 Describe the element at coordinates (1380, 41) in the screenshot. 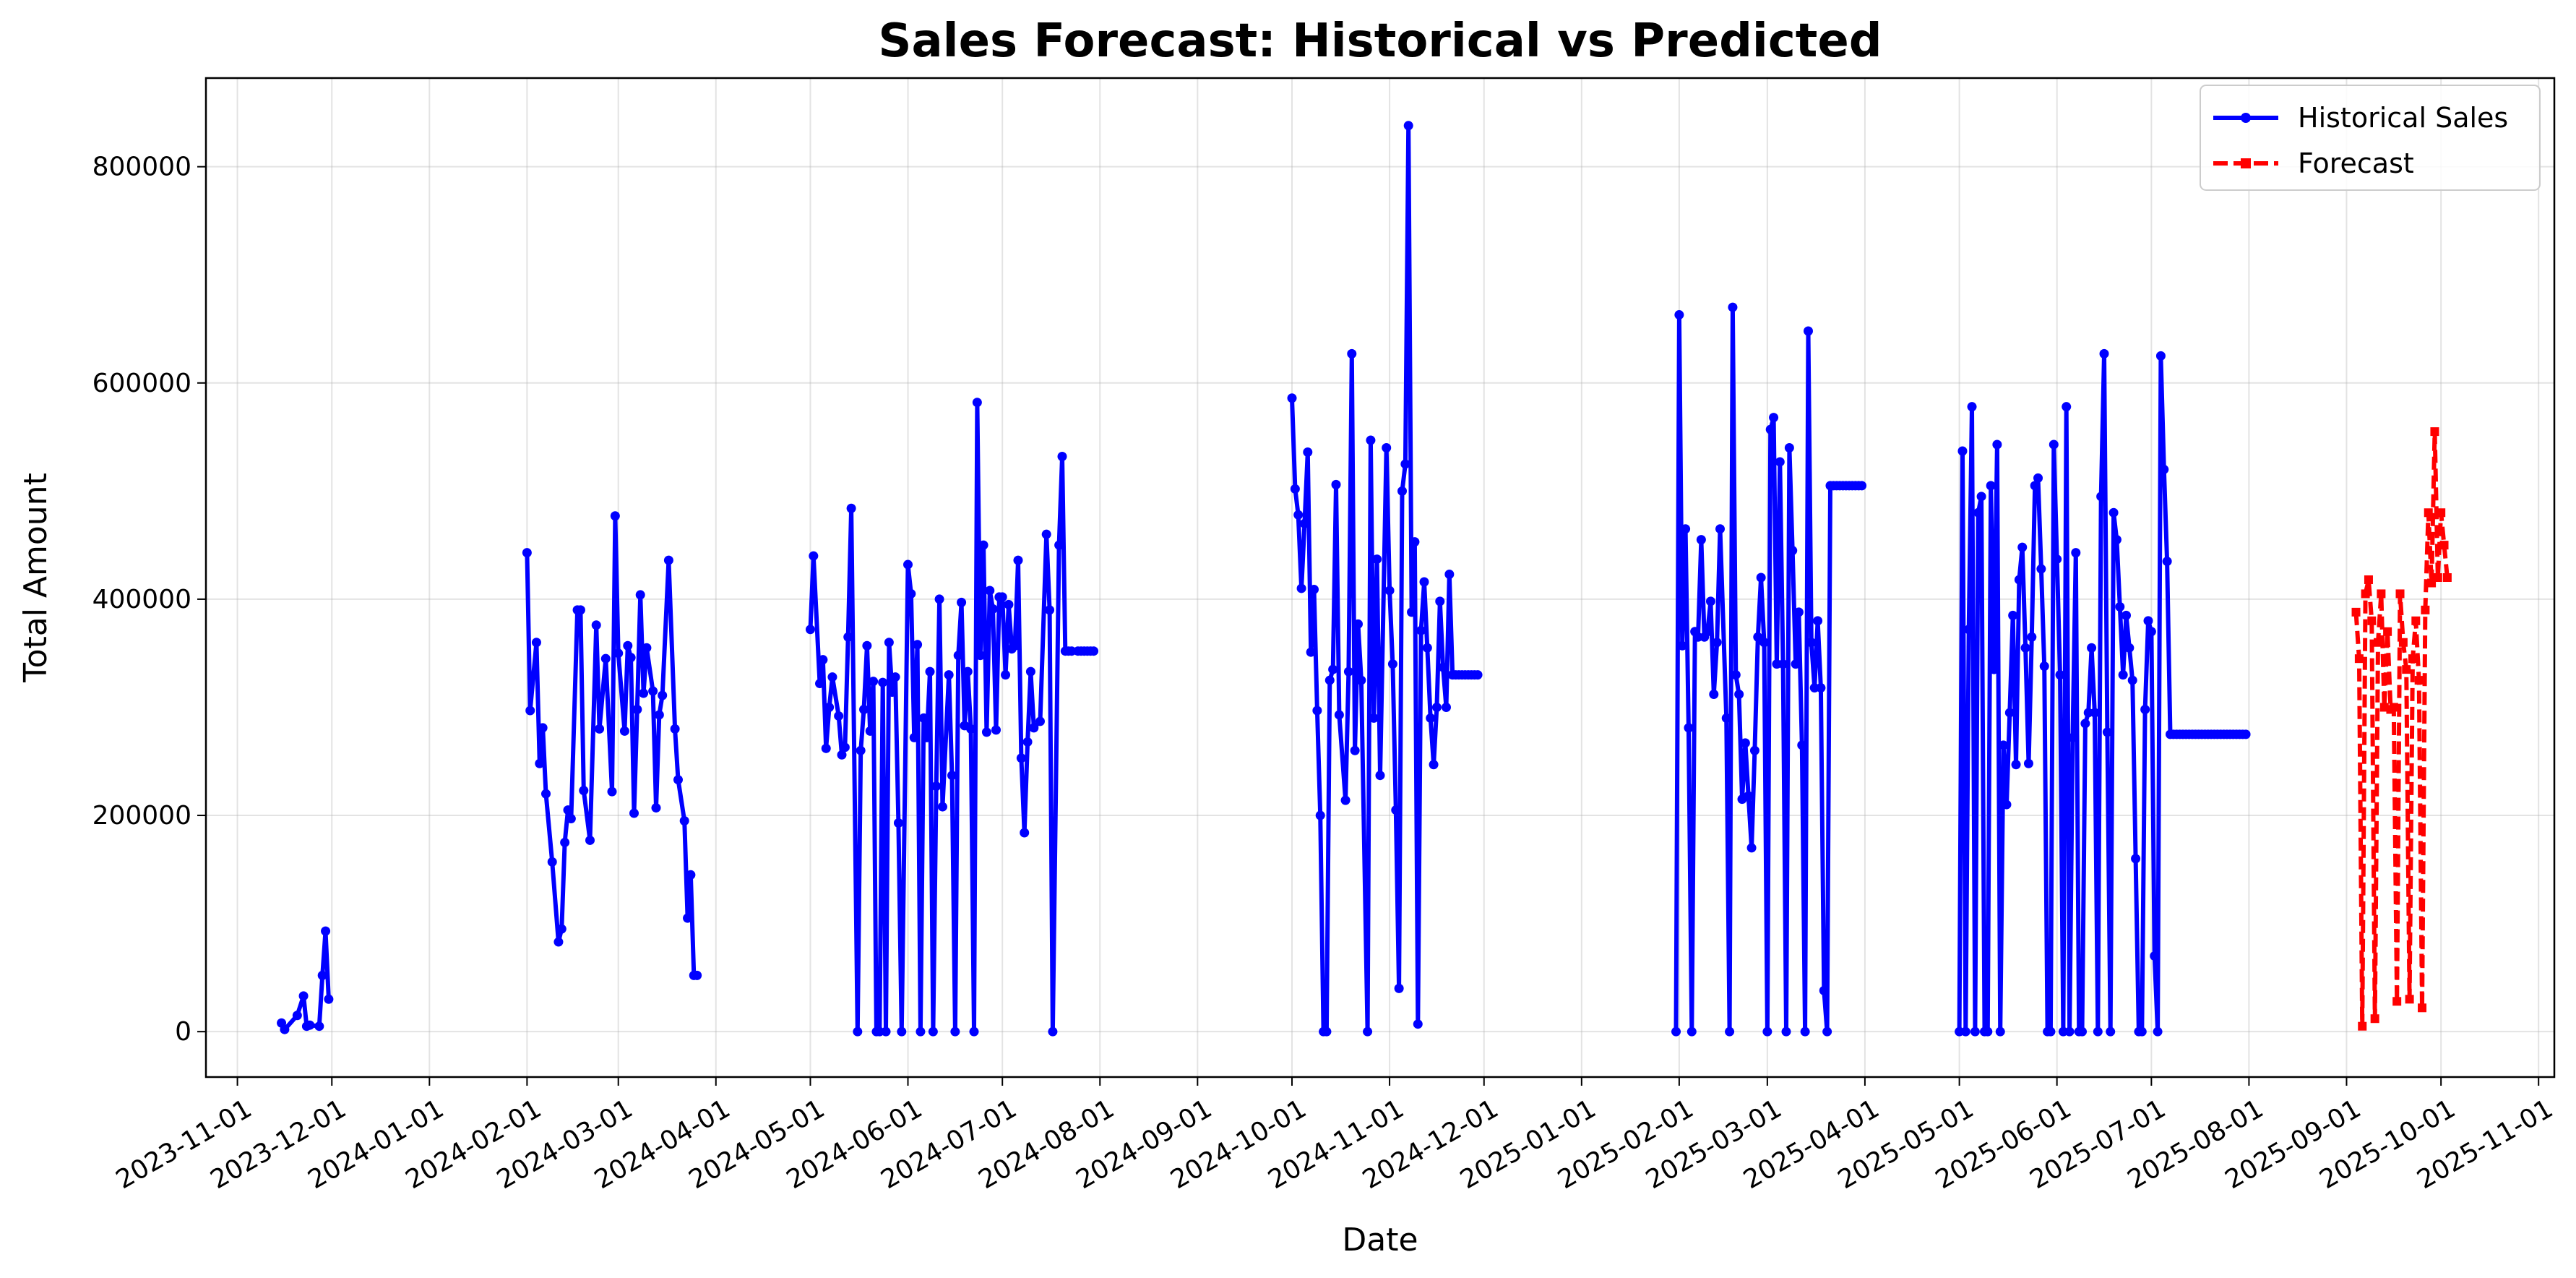

I see `chart-title: Sales Forecast: Historical vs Predicted` at that location.